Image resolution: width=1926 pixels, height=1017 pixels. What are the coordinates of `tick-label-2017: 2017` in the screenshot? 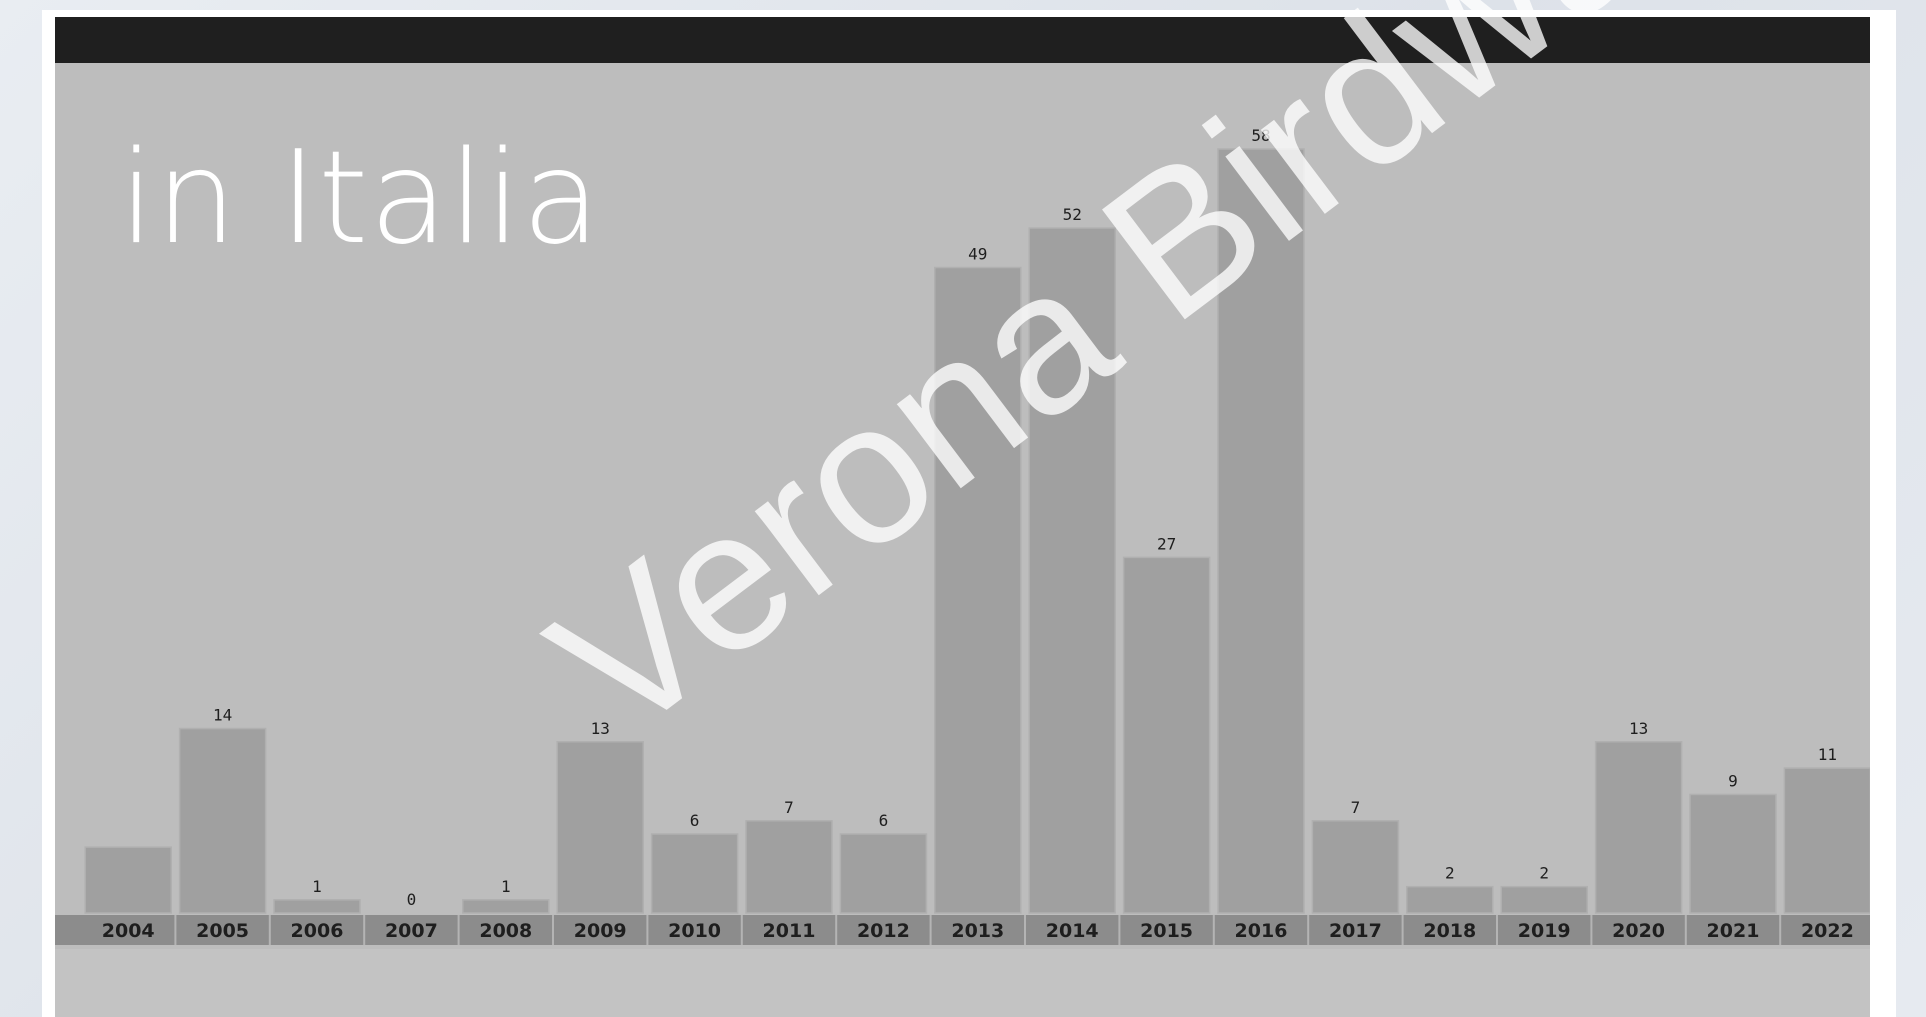 It's located at (1355, 931).